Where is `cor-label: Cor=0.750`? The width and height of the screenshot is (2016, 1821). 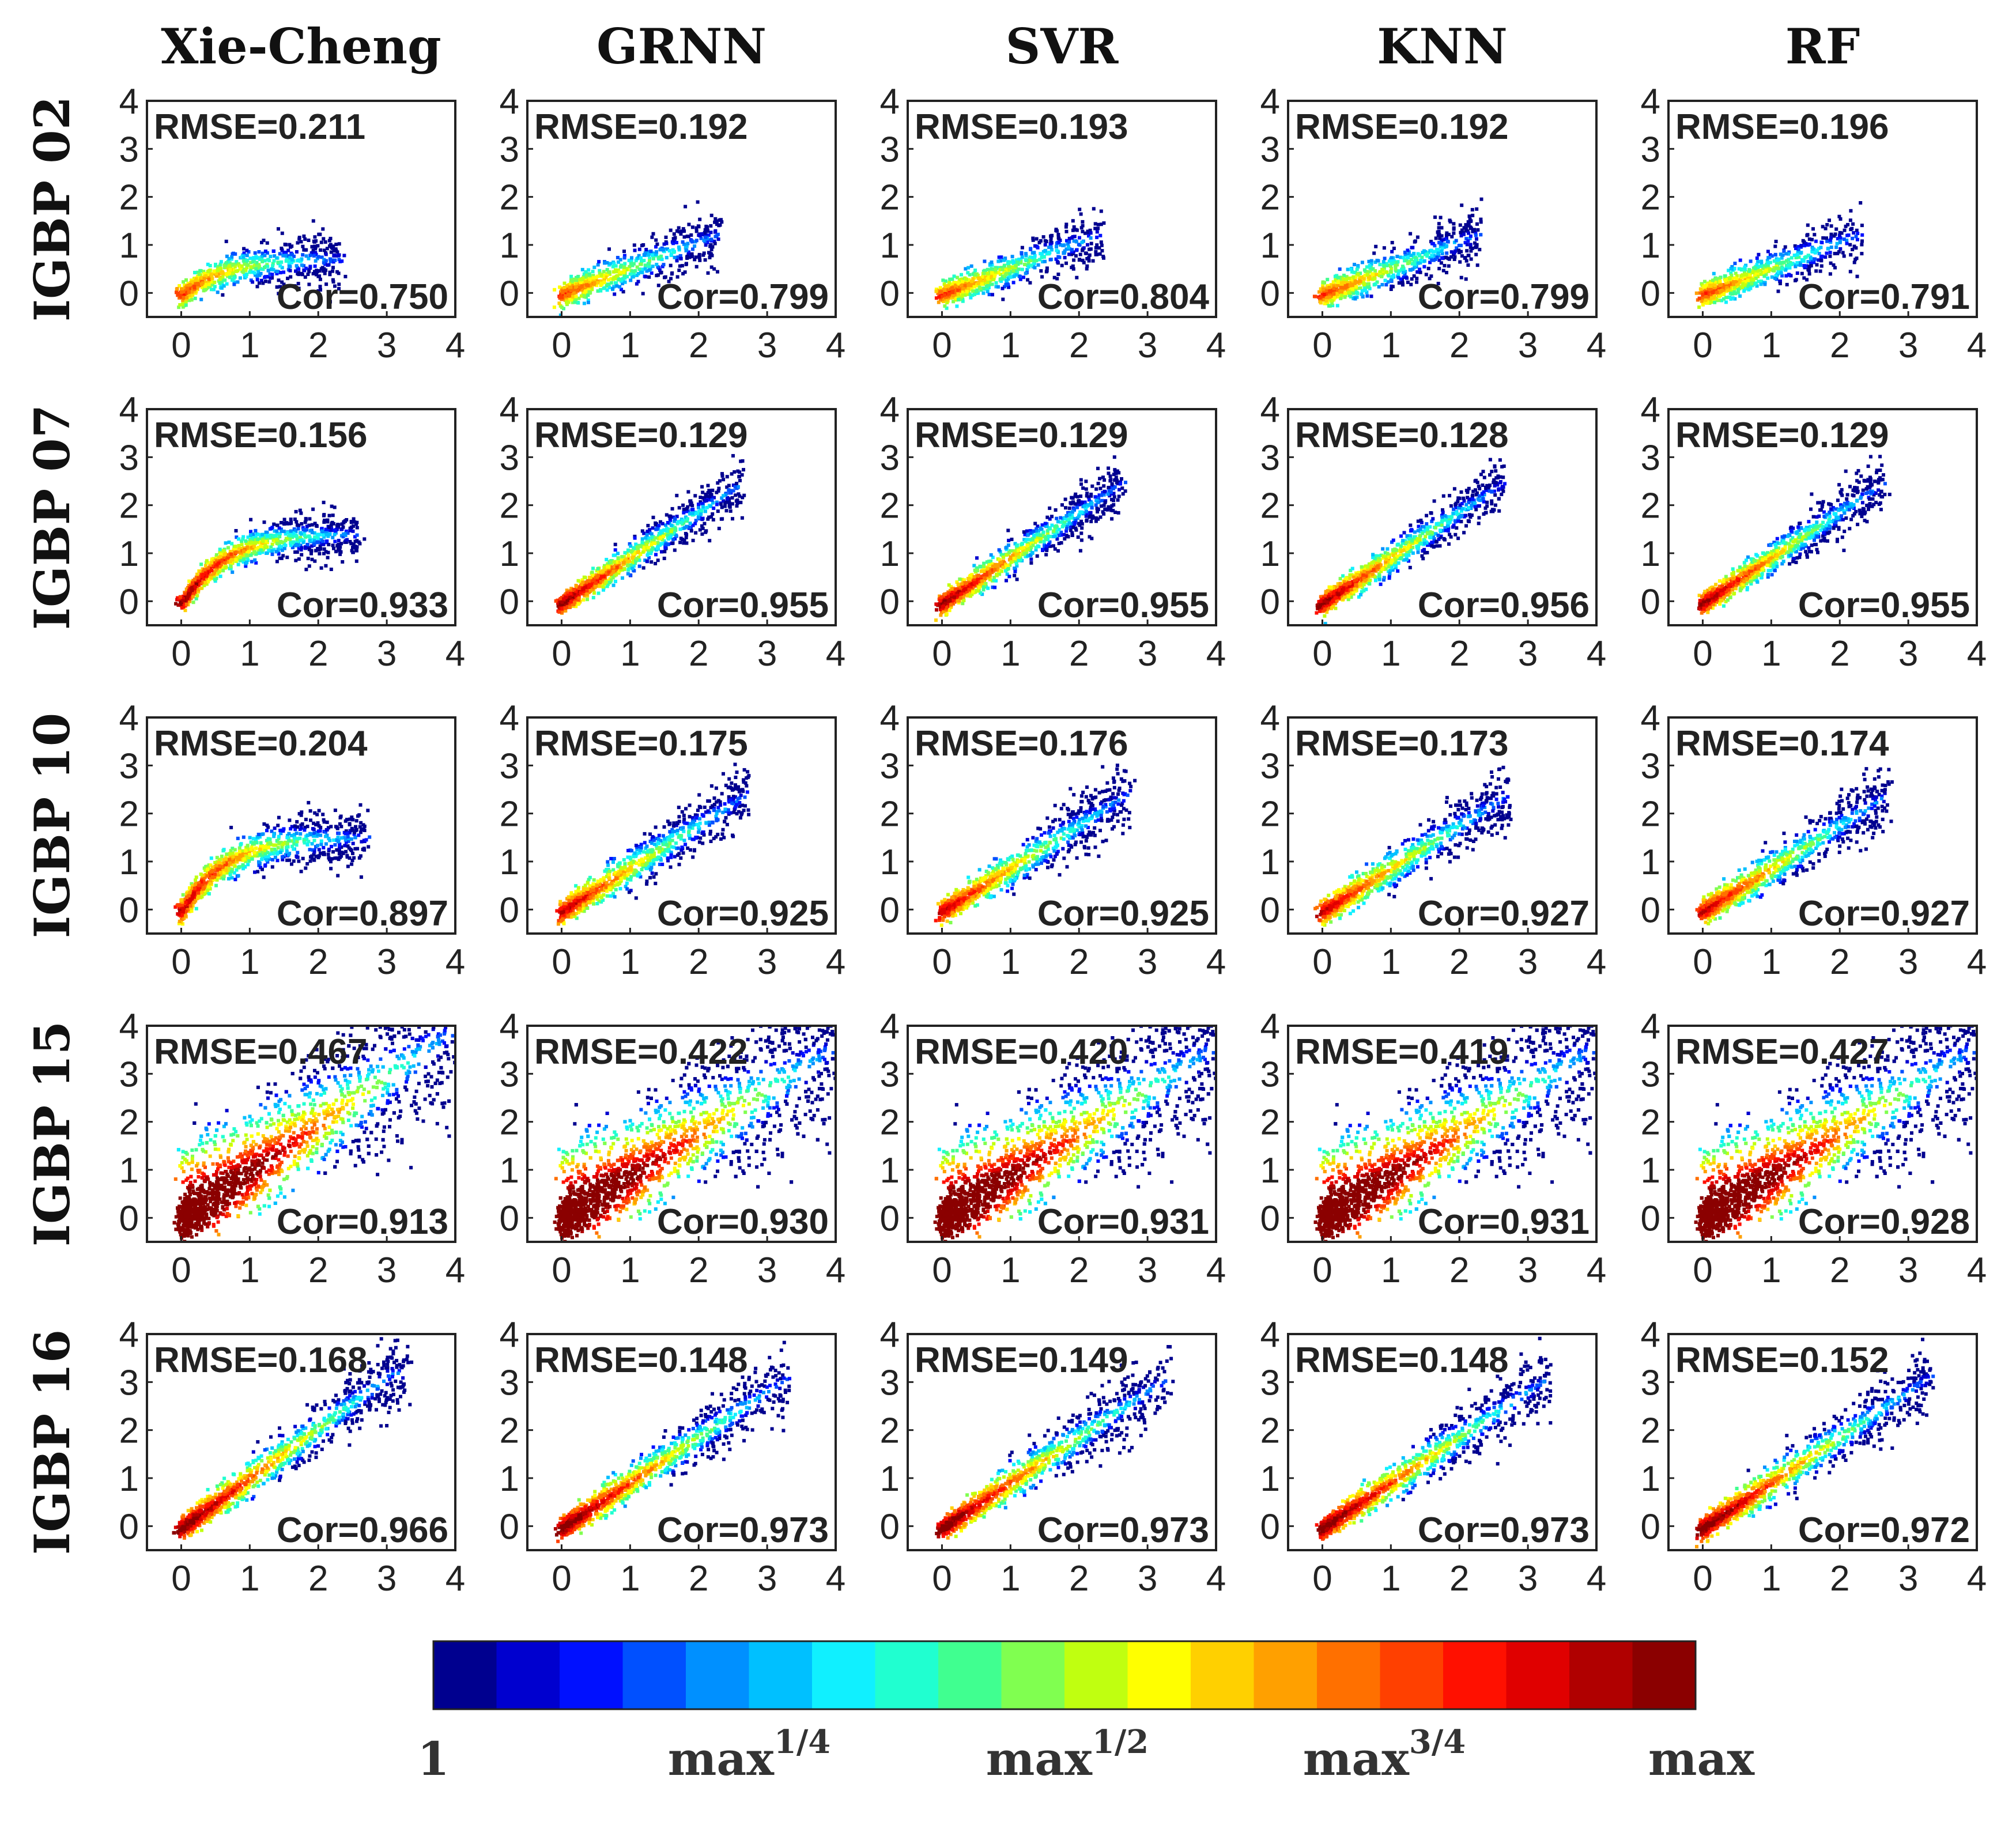
cor-label: Cor=0.750 is located at coordinates (363, 297).